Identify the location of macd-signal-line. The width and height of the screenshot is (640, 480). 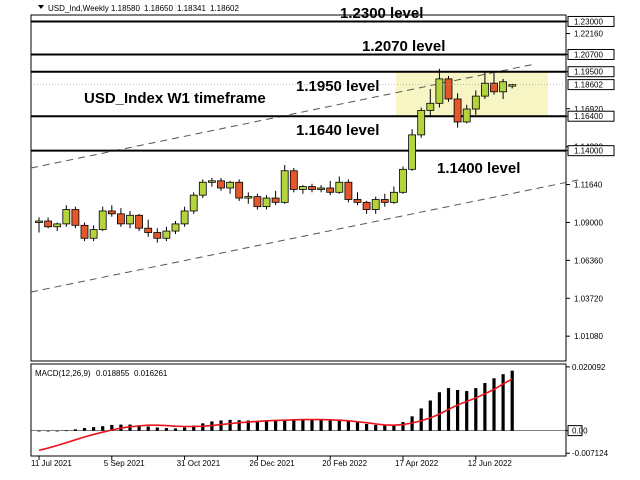
(275, 415).